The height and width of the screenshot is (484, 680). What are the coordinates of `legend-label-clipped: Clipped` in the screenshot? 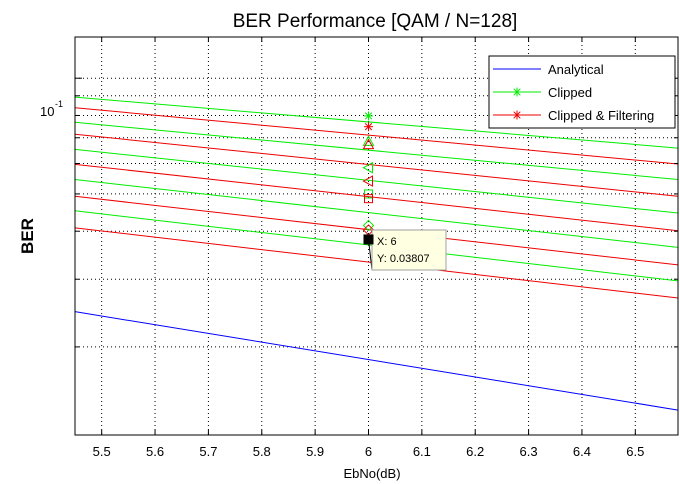 It's located at (570, 92).